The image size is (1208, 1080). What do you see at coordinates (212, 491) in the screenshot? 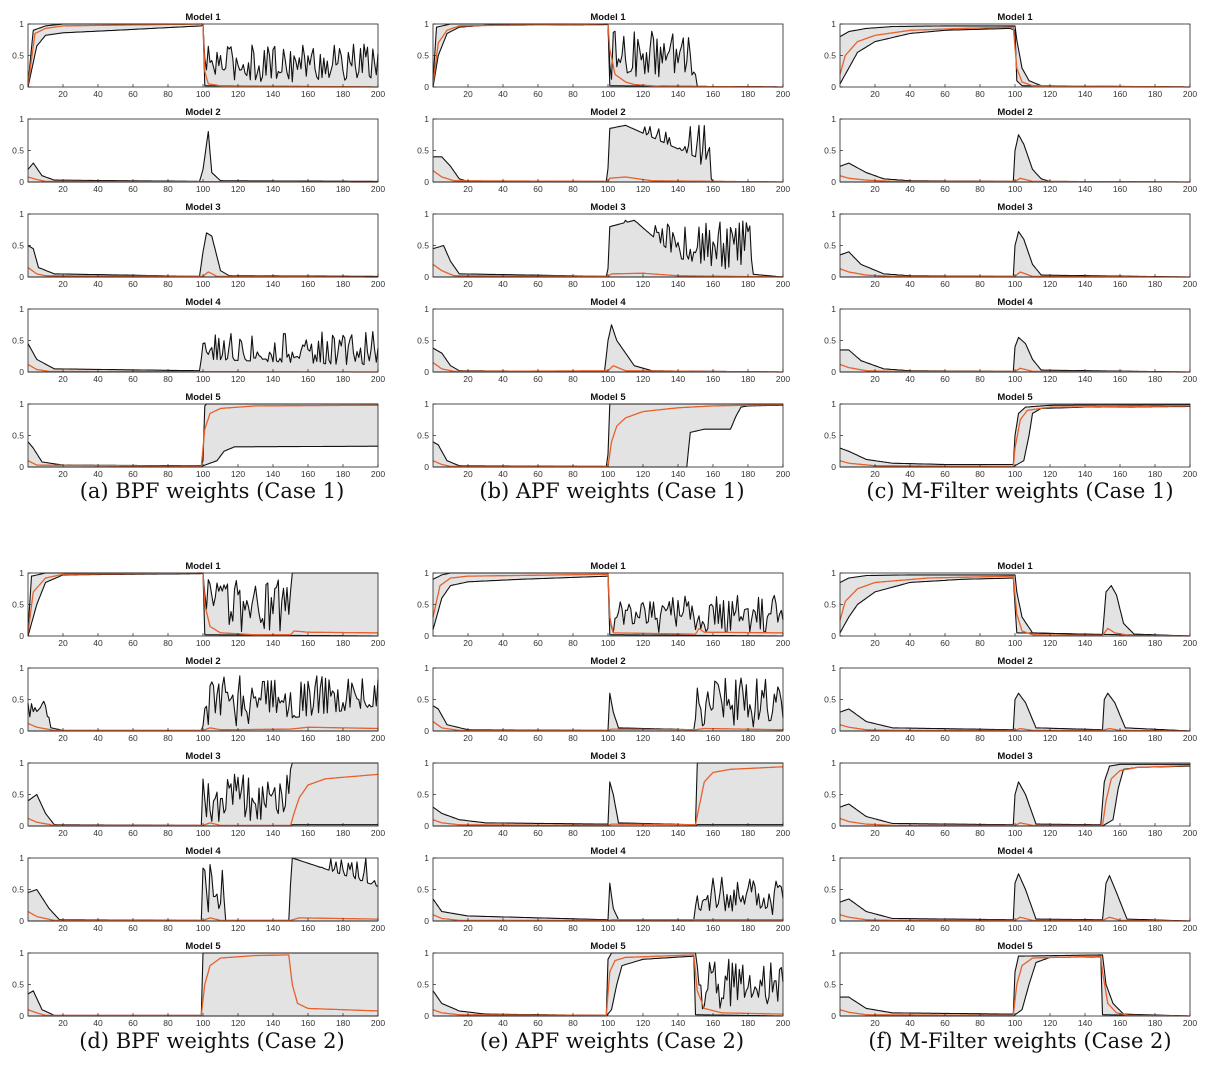
I see `panel-caption: (a) BPF weights (Case 1)` at bounding box center [212, 491].